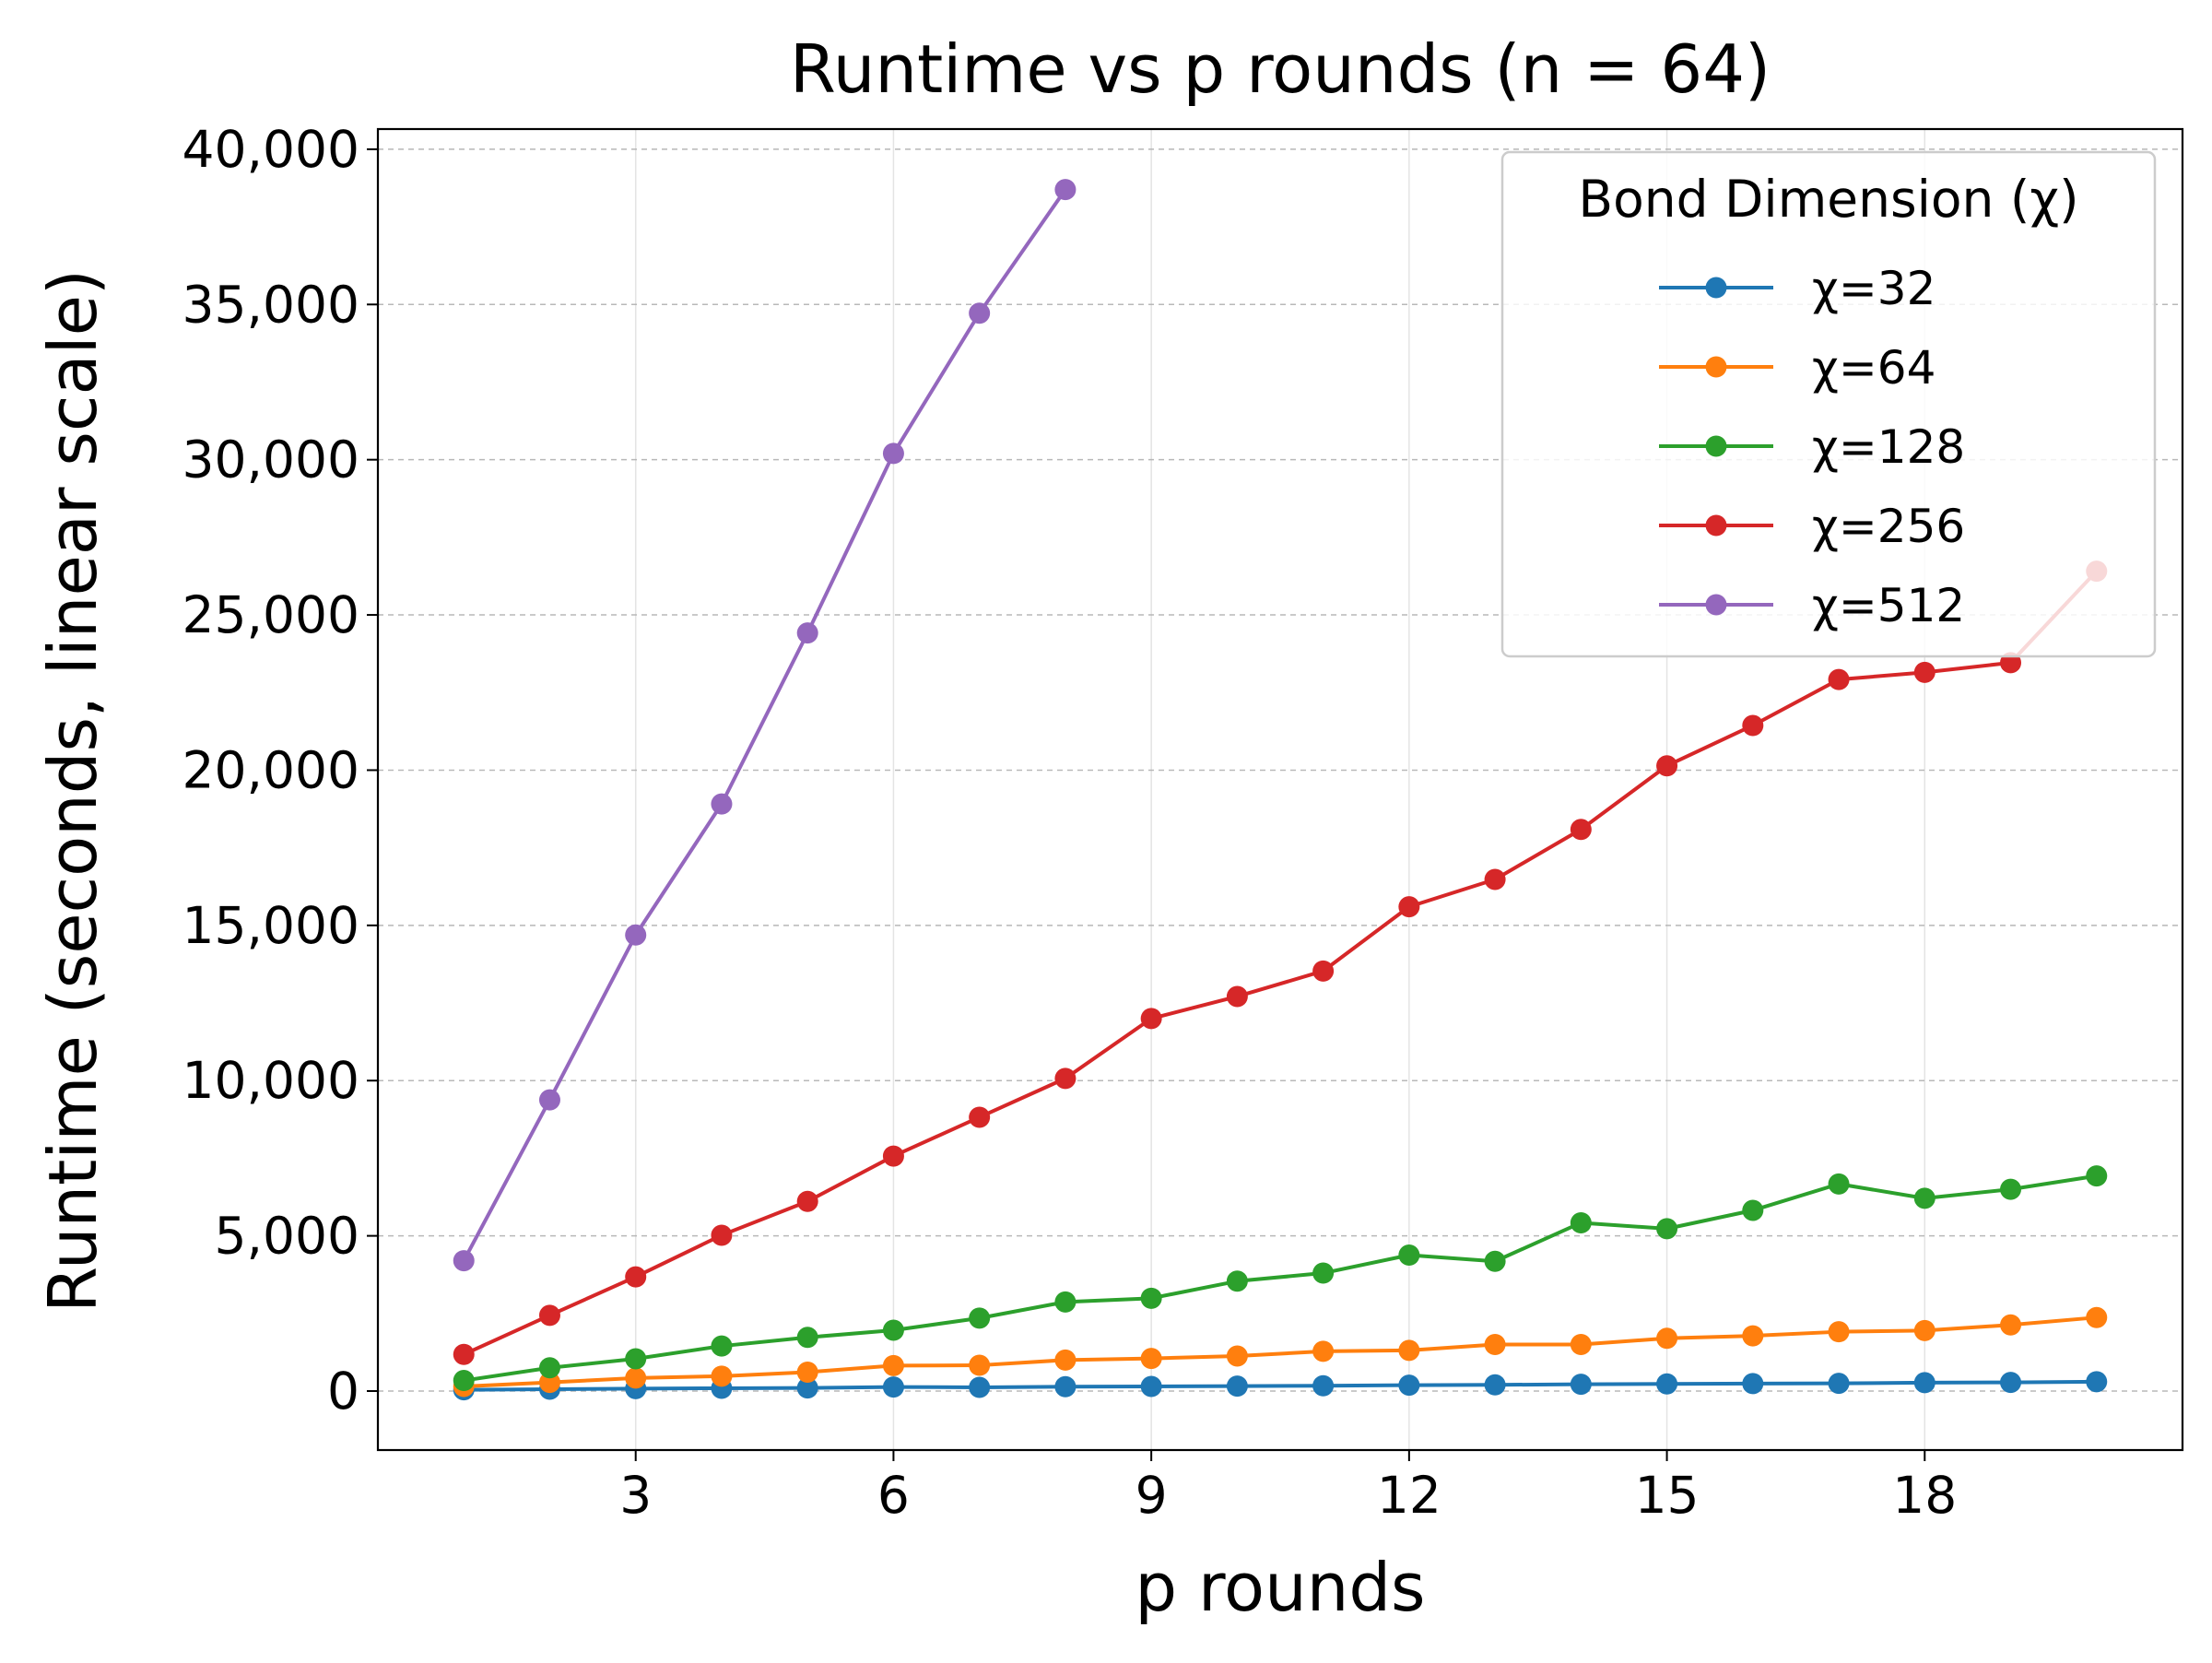 The width and height of the screenshot is (2212, 1663). Describe the element at coordinates (893, 1495) in the screenshot. I see `x-tick-label: 6` at that location.